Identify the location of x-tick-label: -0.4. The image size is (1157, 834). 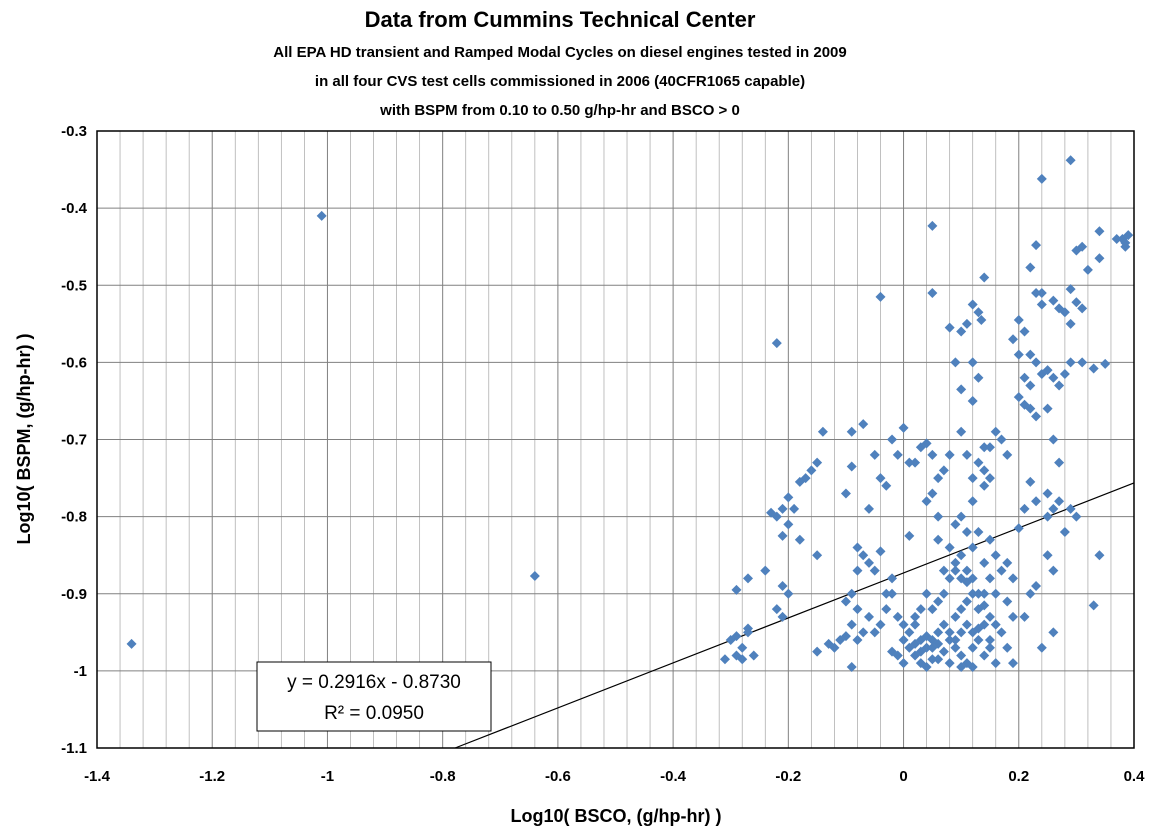
(673, 776).